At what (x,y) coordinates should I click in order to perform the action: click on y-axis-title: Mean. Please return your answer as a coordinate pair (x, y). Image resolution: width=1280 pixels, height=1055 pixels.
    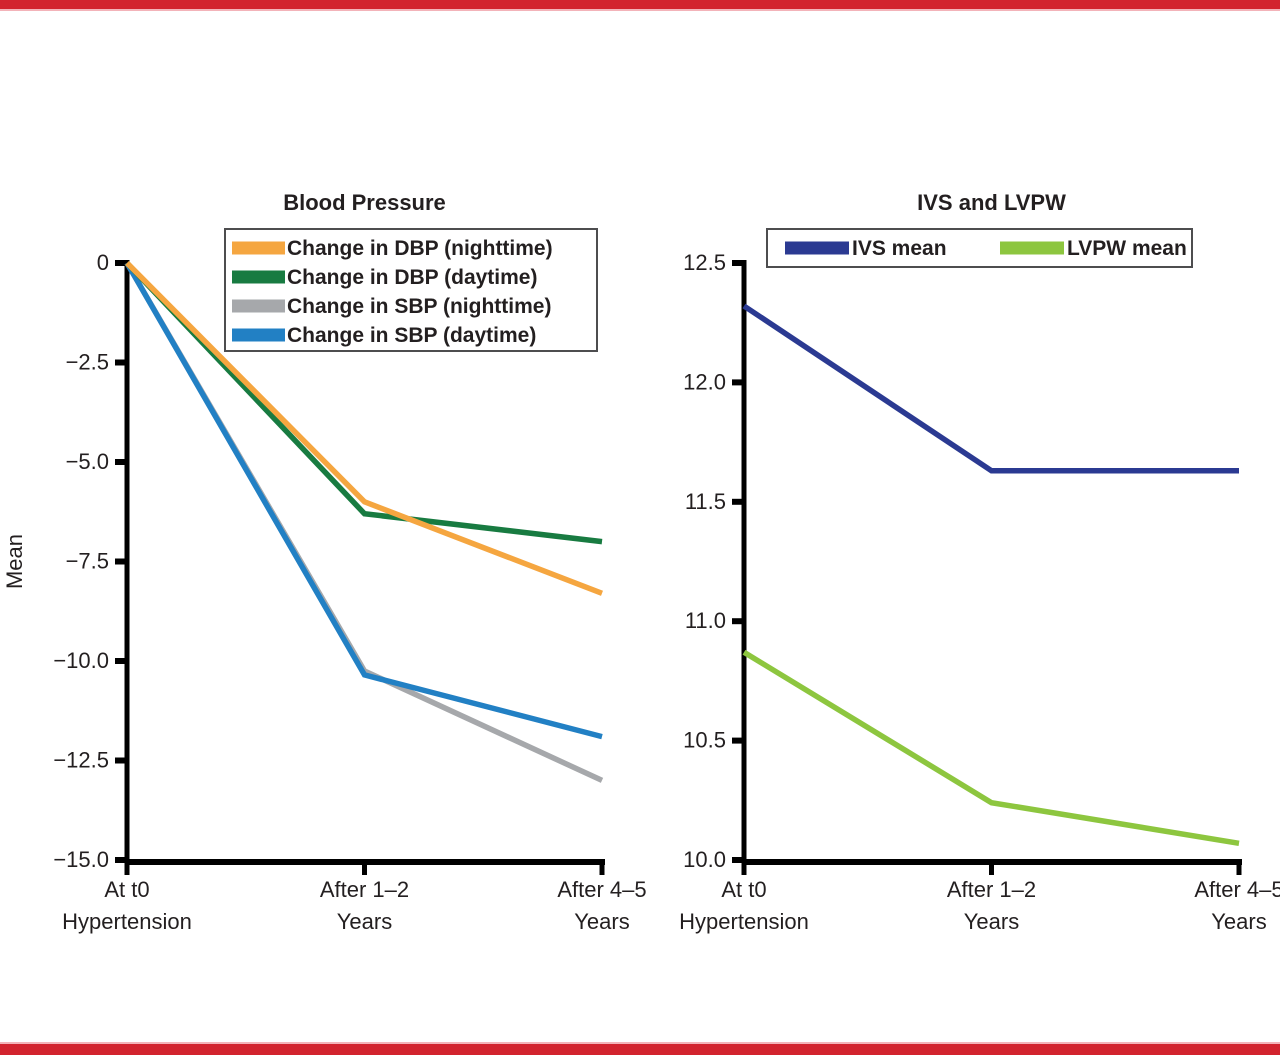
    Looking at the image, I should click on (14, 561).